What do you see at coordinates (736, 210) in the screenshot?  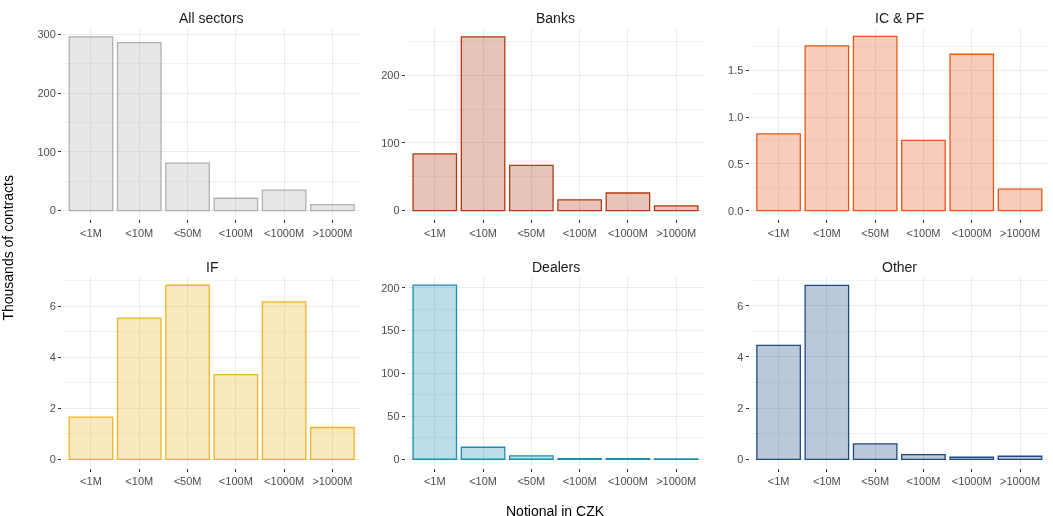 I see `y-tick-label: 0.0` at bounding box center [736, 210].